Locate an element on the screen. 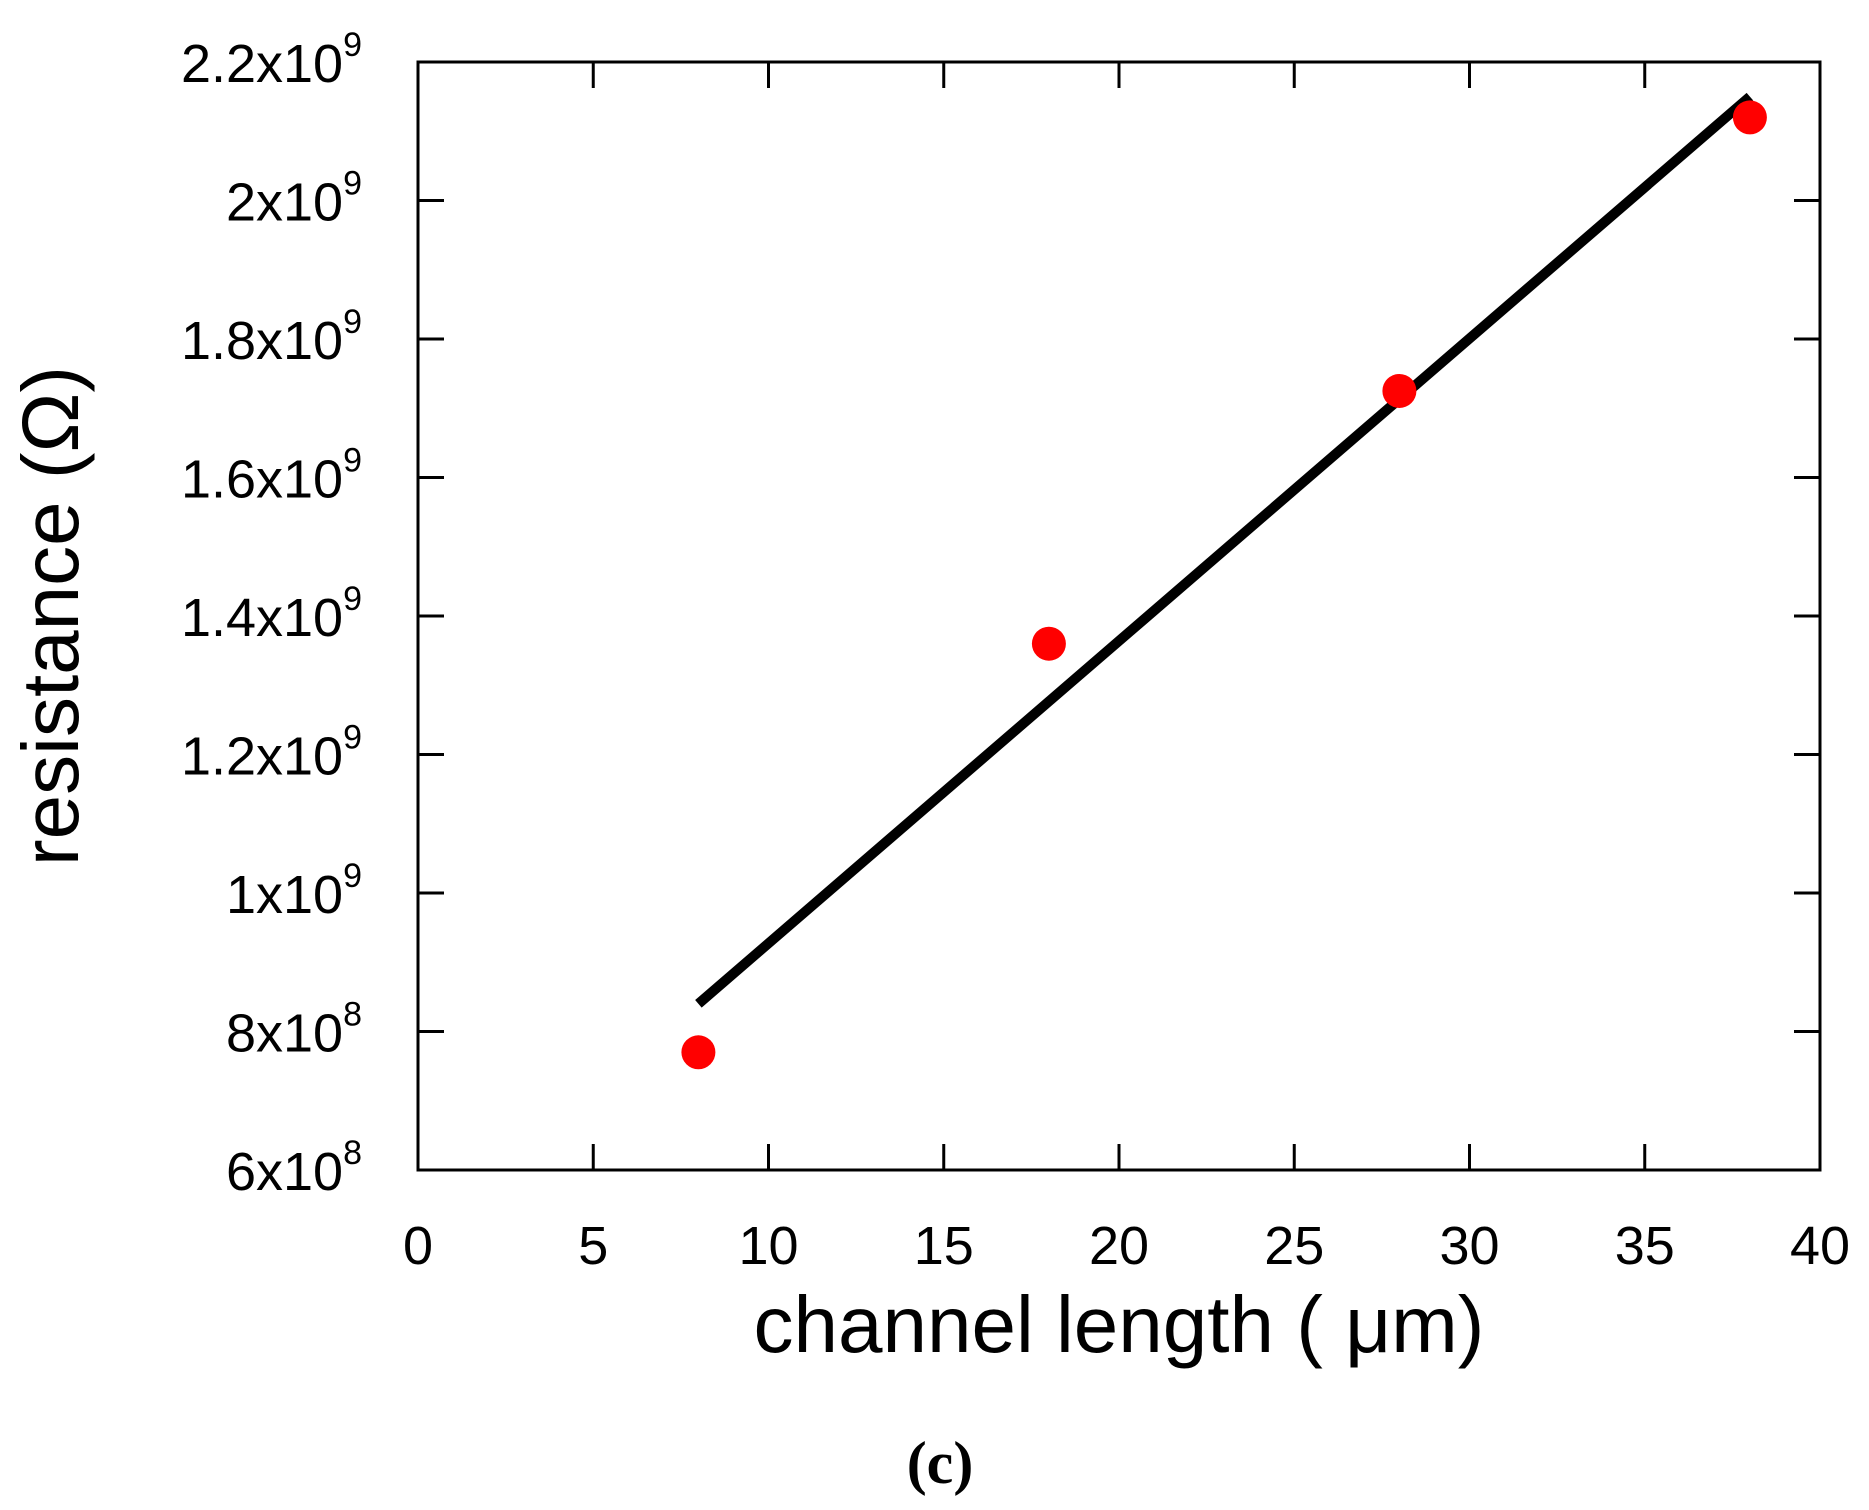  x-tick-label: 15 is located at coordinates (944, 1246).